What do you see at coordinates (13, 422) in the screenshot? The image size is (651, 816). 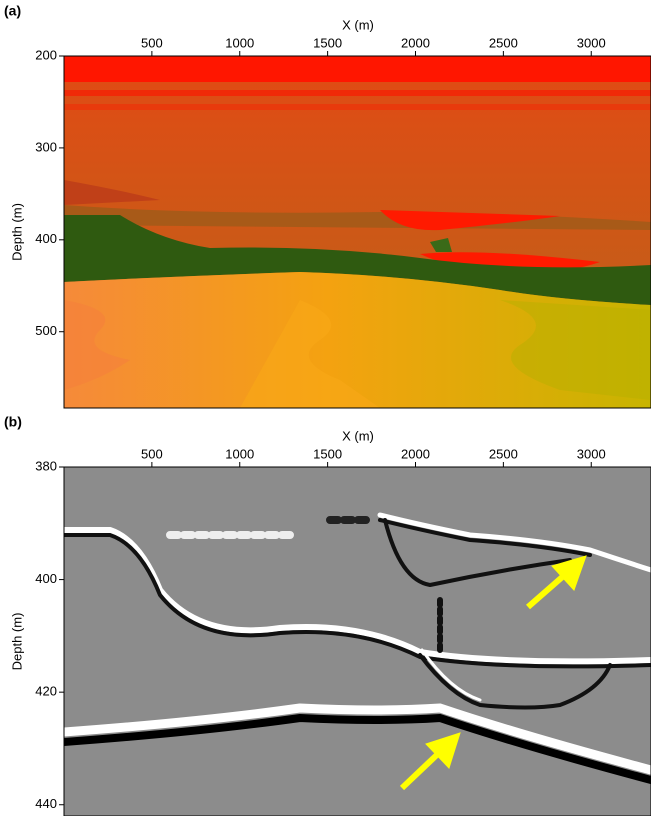 I see `panel-label: (b)` at bounding box center [13, 422].